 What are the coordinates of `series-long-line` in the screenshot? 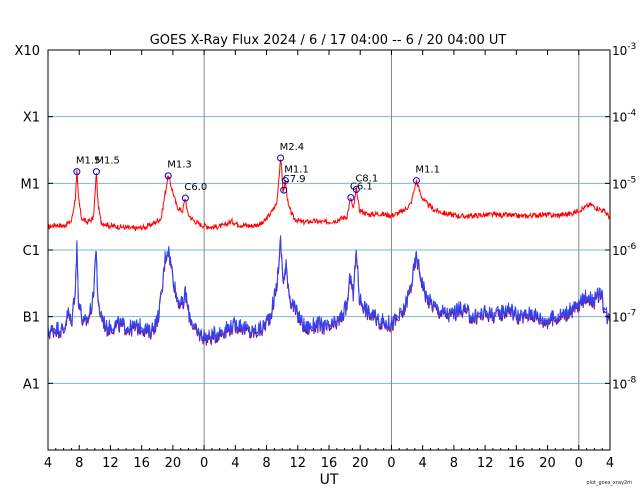 It's located at (329, 195).